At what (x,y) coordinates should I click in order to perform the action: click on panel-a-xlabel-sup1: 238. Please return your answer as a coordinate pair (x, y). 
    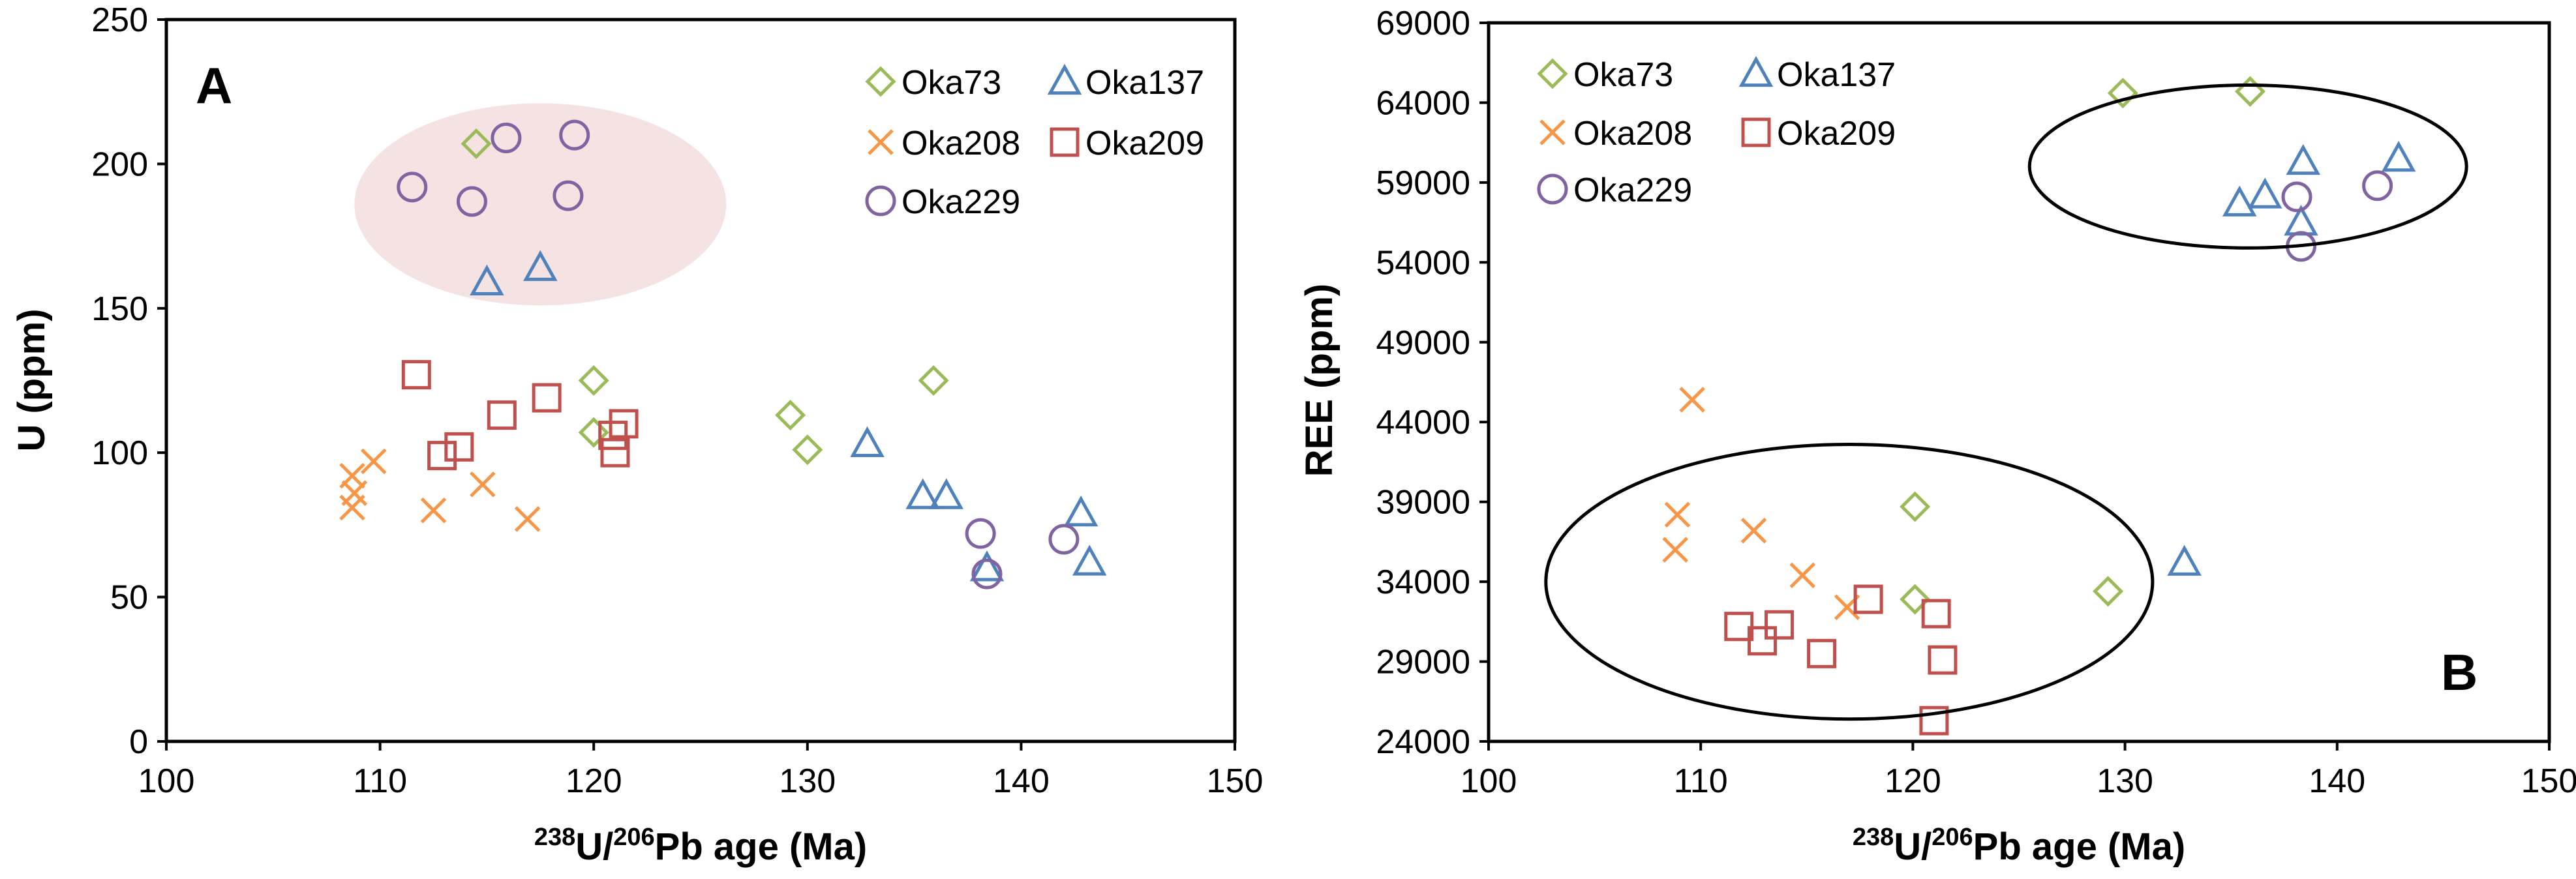
    Looking at the image, I should click on (554, 837).